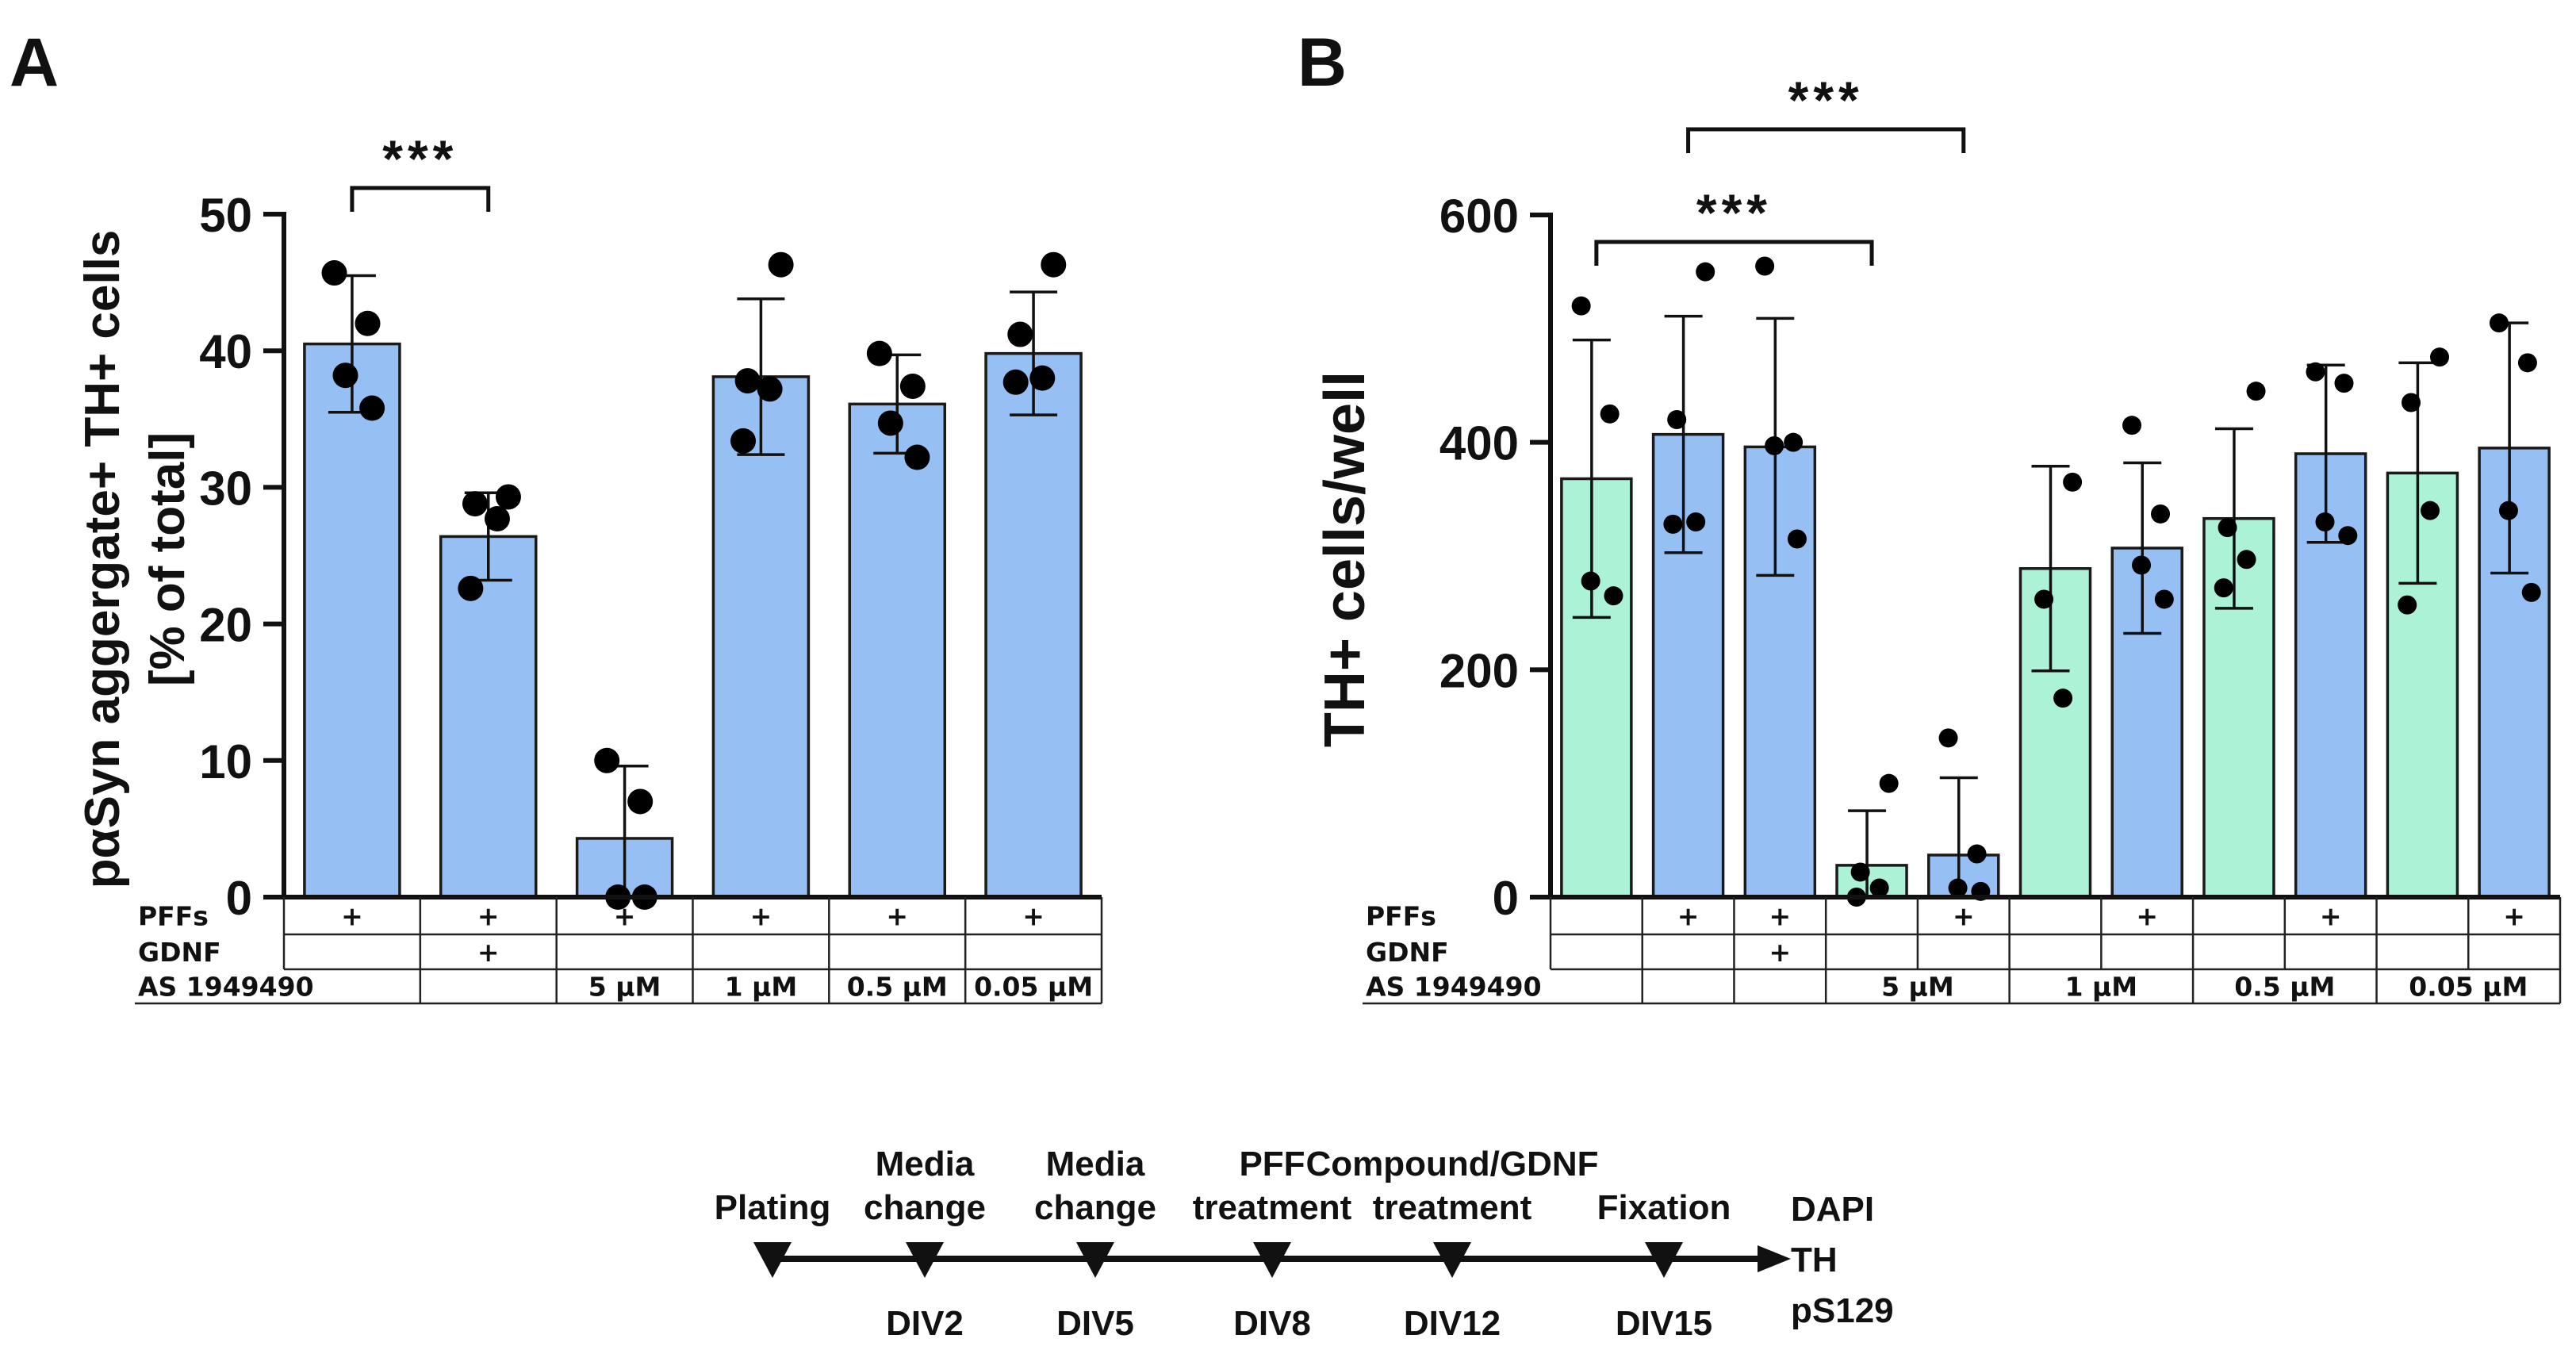  Describe the element at coordinates (1842, 1310) in the screenshot. I see `stain-label: pS129` at that location.